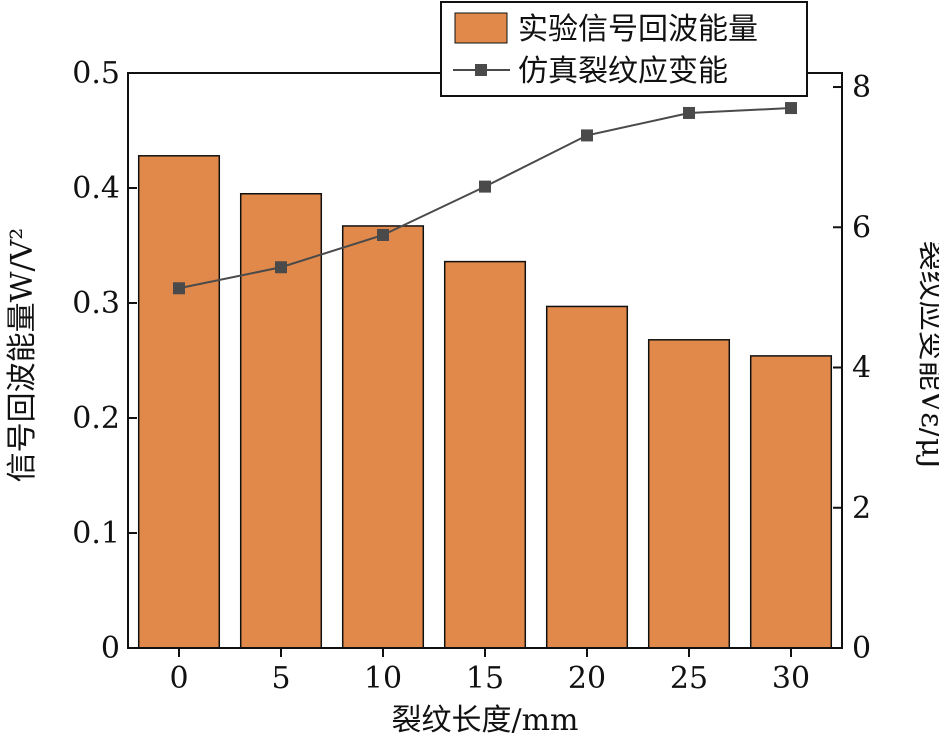 This screenshot has height=744, width=939. I want to click on x-tick-label: 0, so click(178, 678).